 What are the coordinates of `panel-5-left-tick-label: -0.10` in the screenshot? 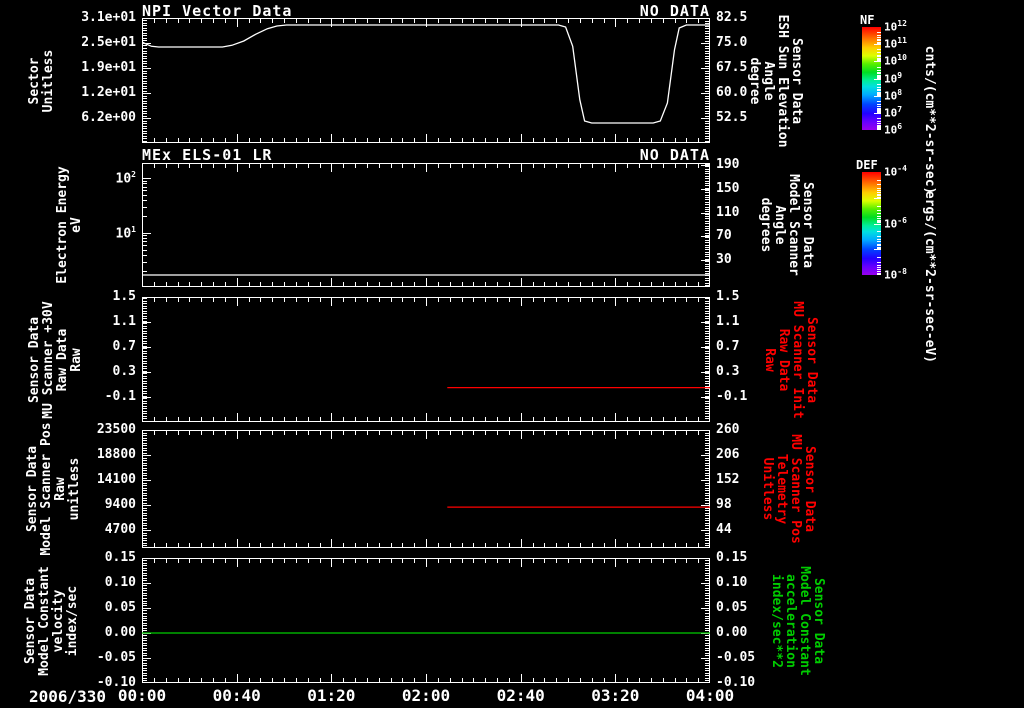 It's located at (116, 682).